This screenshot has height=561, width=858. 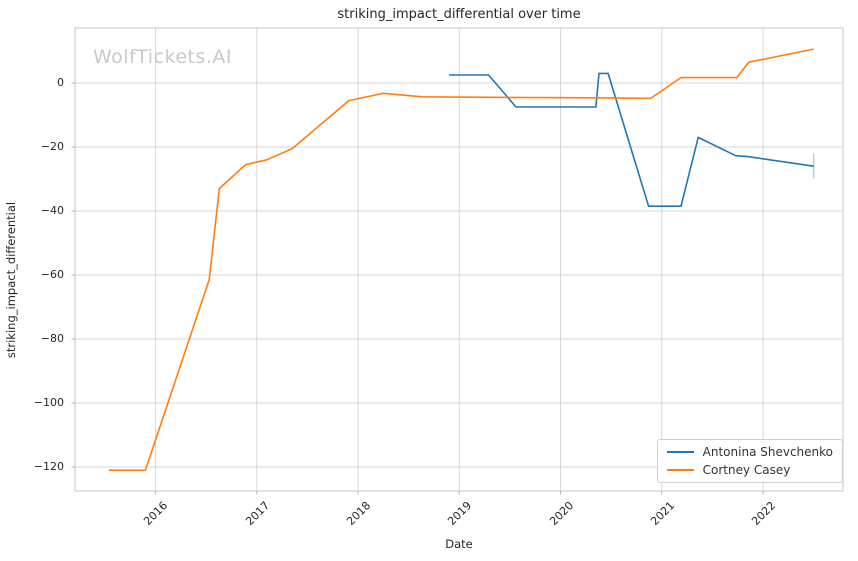 I want to click on y-tick-label: −120, so click(x=48, y=466).